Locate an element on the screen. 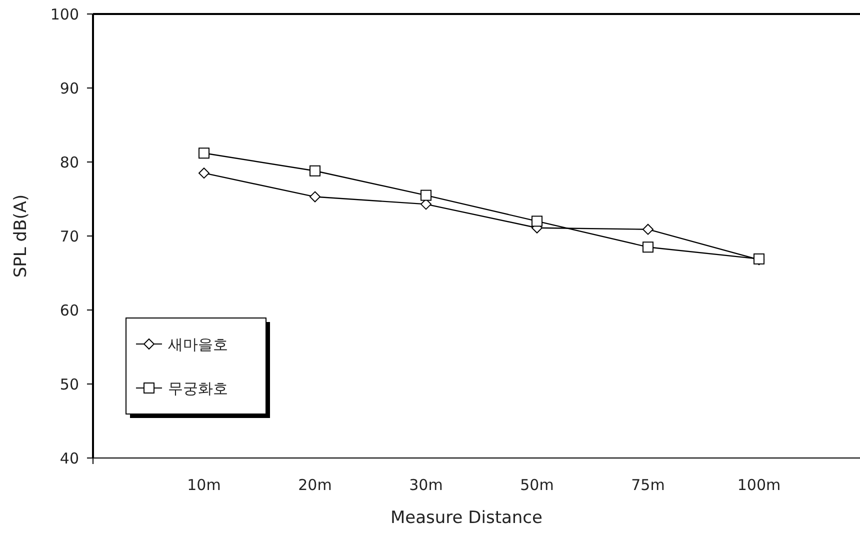 This screenshot has width=860, height=535. y-tick-label: 70 is located at coordinates (69, 236).